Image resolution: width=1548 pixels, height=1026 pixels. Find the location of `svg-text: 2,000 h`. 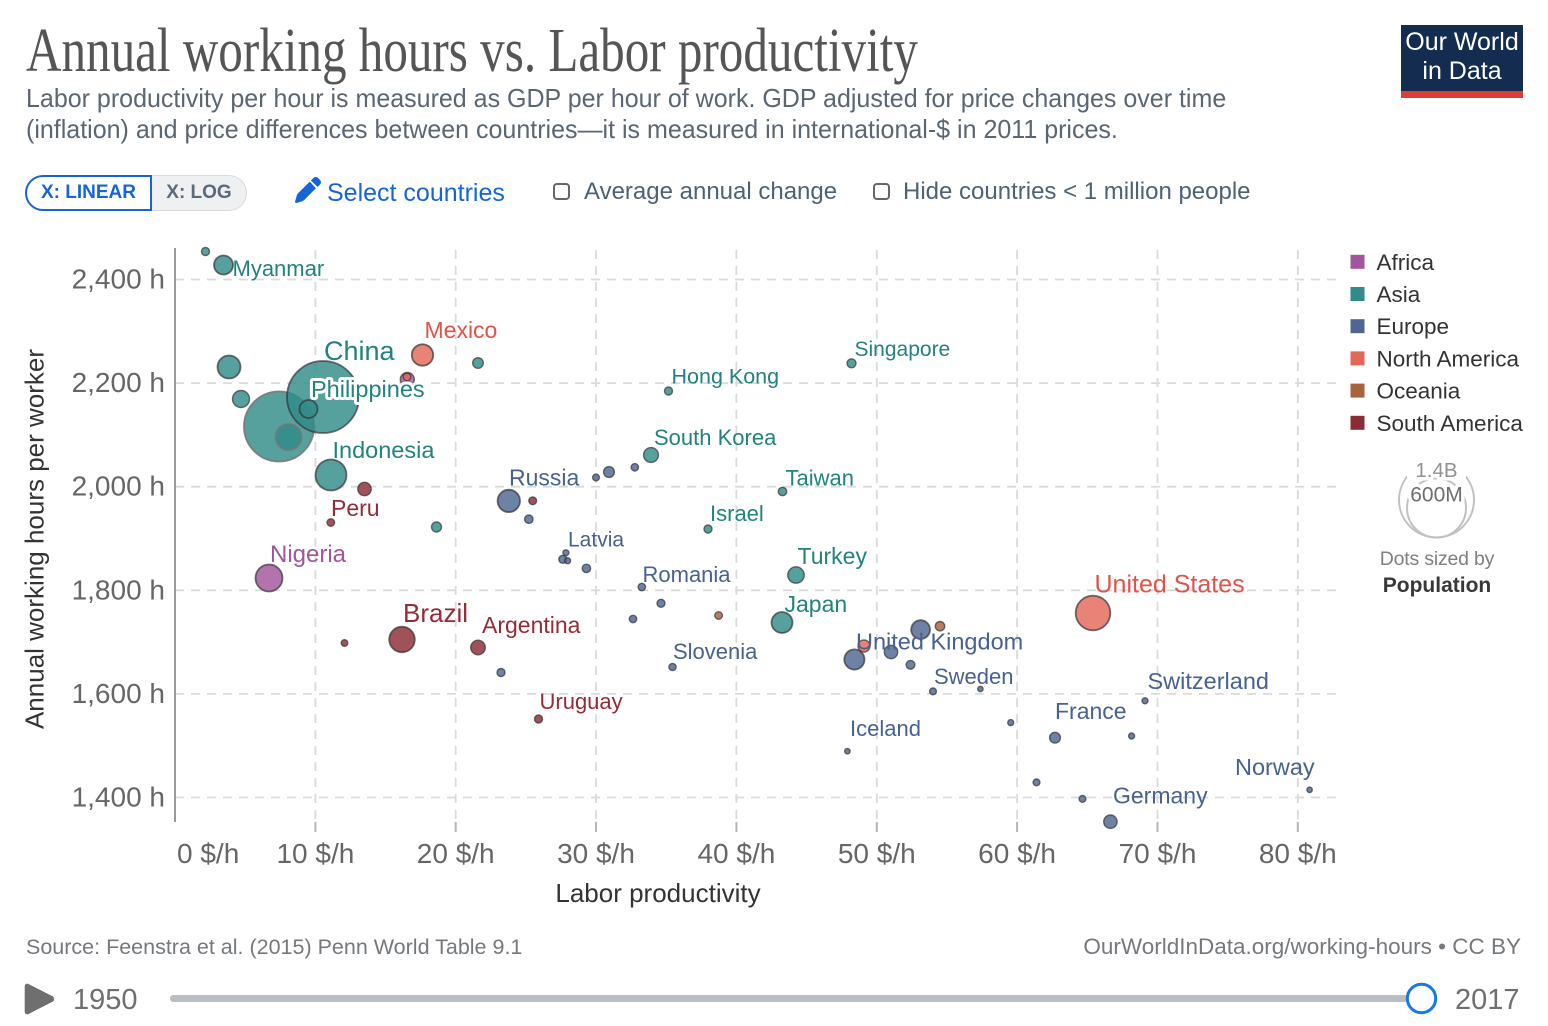

svg-text: 2,000 h is located at coordinates (118, 486).